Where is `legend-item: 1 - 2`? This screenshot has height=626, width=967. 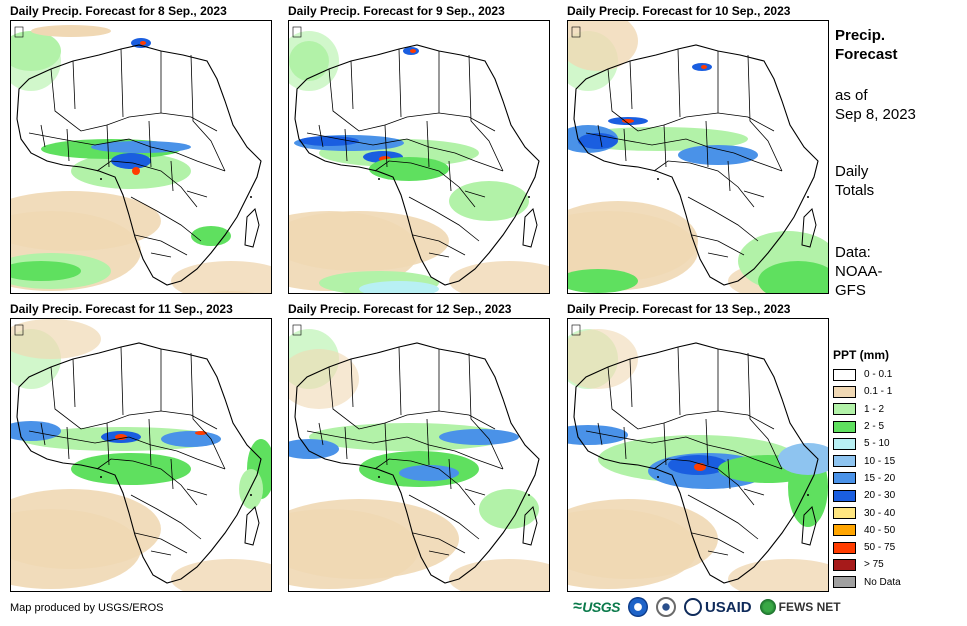
legend-item: 1 - 2 is located at coordinates (898, 409).